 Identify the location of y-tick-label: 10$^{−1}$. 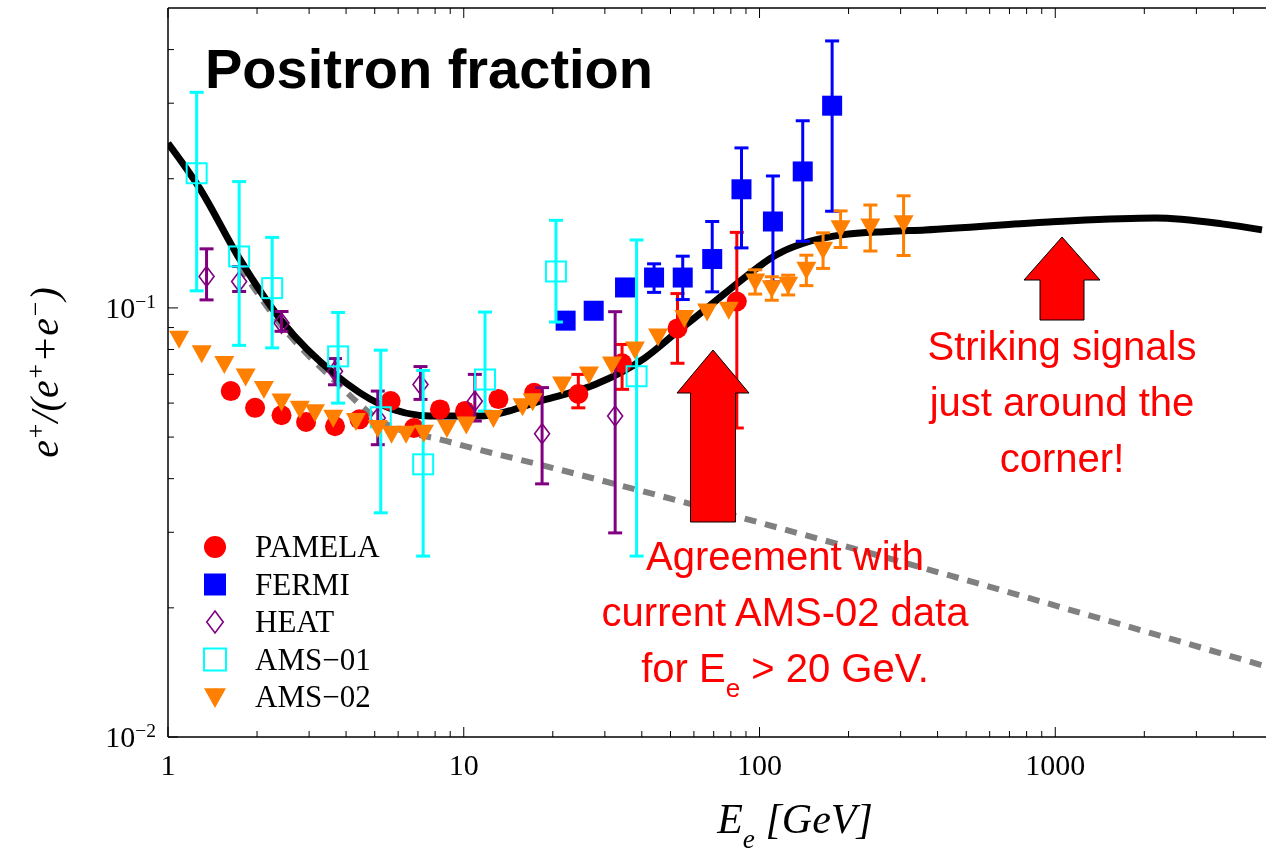
(130, 307).